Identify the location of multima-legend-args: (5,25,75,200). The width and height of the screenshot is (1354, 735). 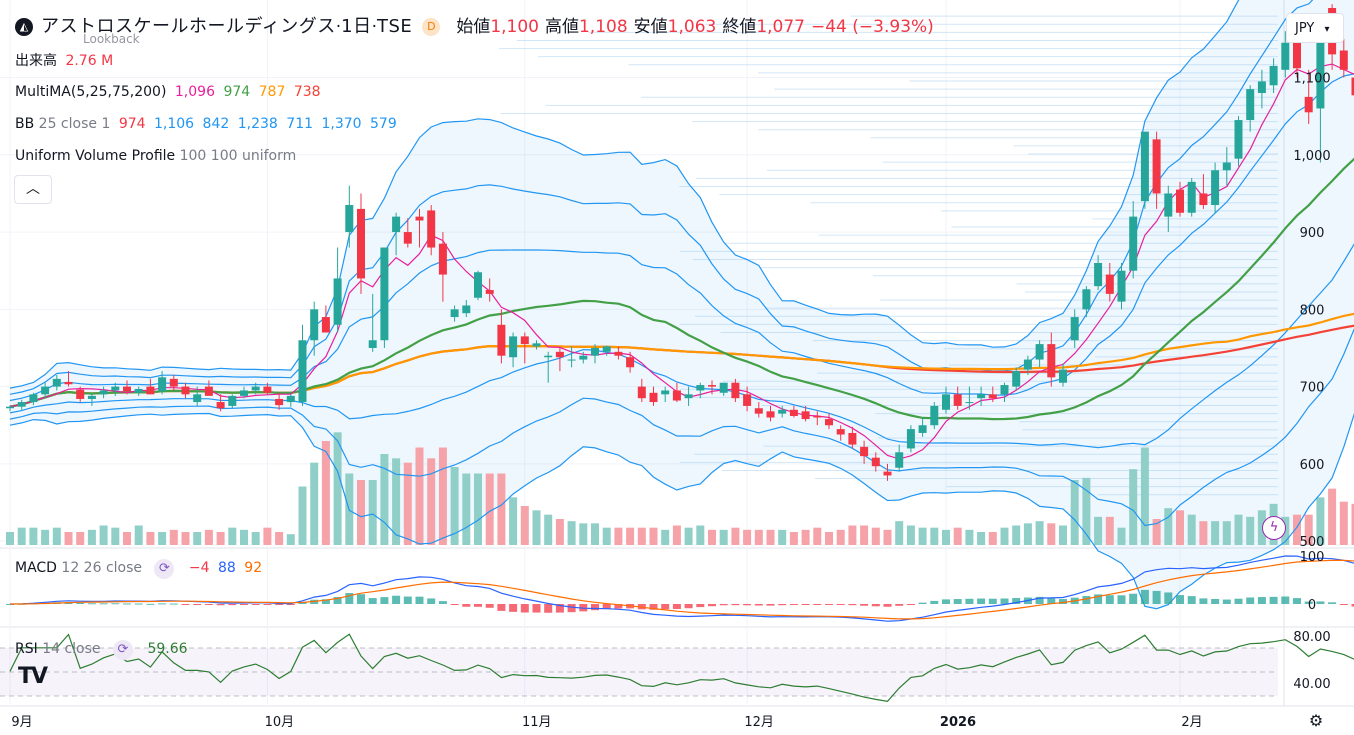
(118, 92).